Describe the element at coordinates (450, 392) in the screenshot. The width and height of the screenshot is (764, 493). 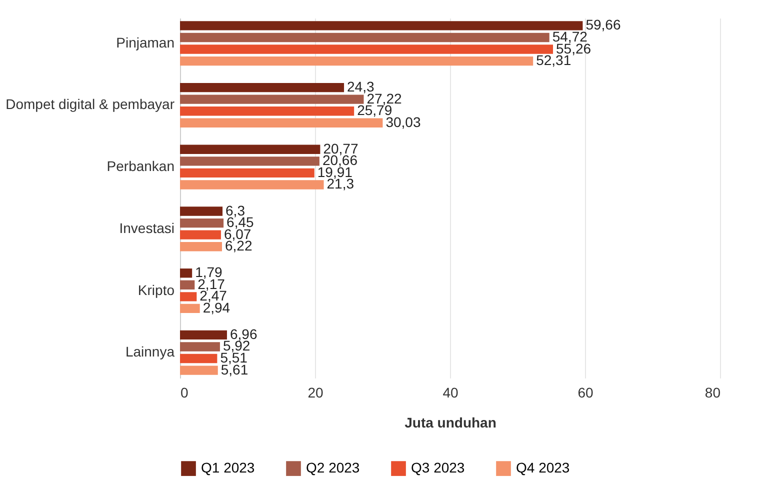
I see `x-tick-label: 40` at that location.